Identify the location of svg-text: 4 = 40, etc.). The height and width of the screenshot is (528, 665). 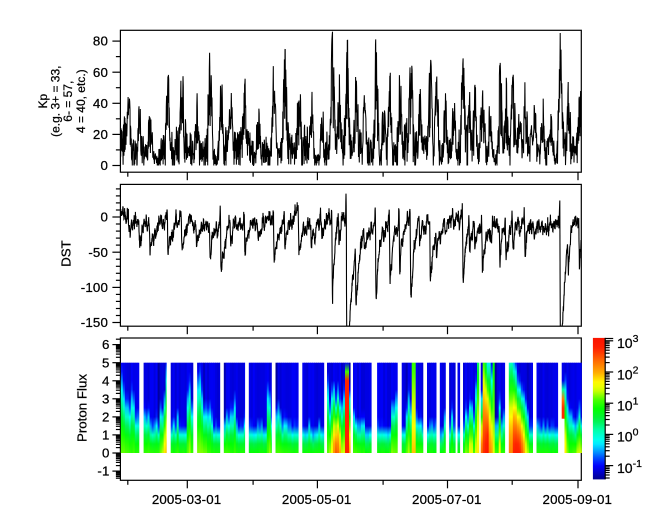
(81, 101).